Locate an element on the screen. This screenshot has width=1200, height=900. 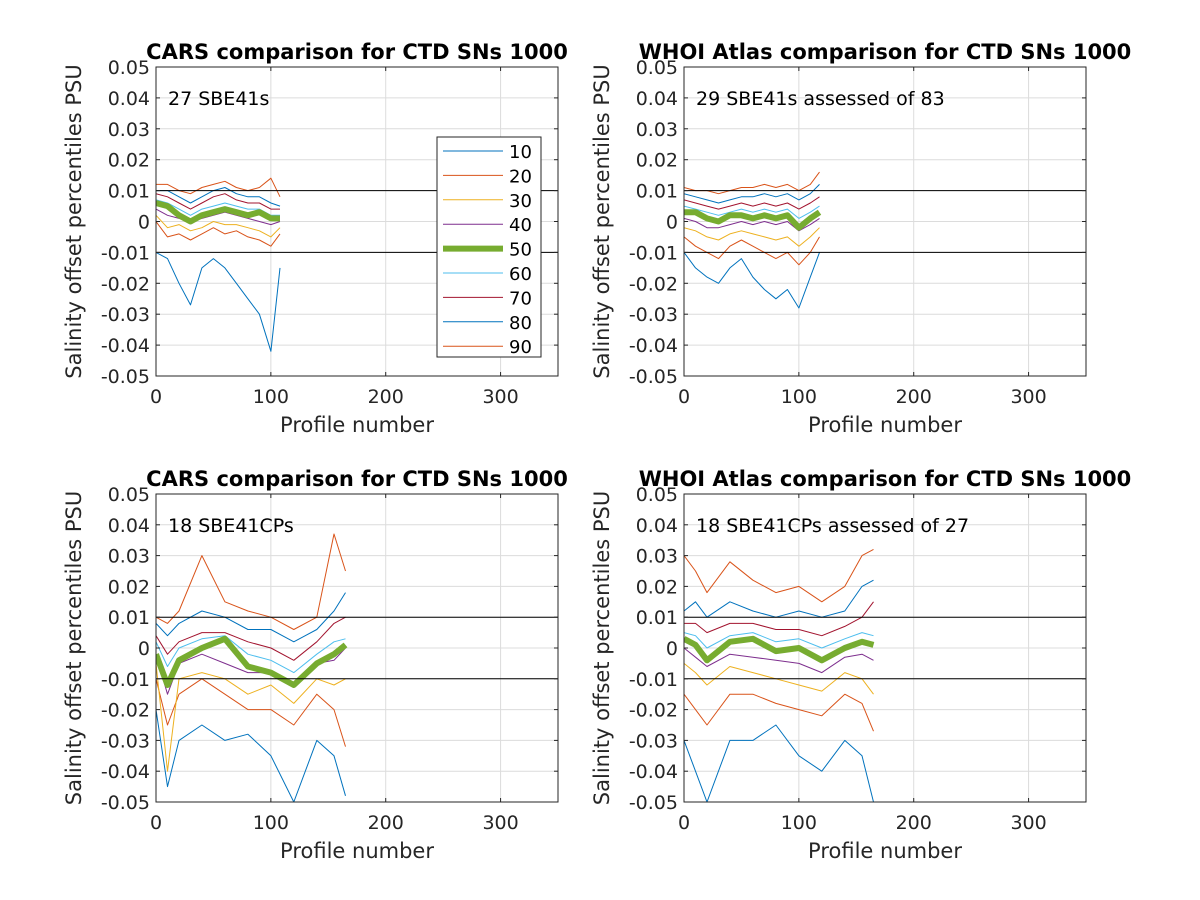
legend: 10 20 30 40 50 60 70 80 90 is located at coordinates (489, 247).